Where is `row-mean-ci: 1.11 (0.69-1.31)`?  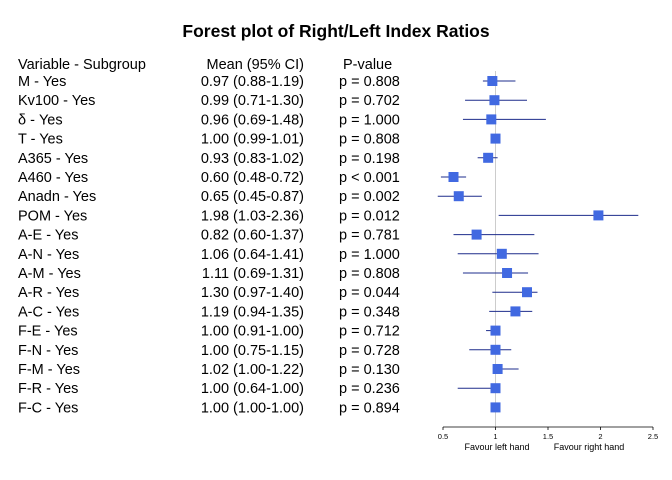 row-mean-ci: 1.11 (0.69-1.31) is located at coordinates (253, 274).